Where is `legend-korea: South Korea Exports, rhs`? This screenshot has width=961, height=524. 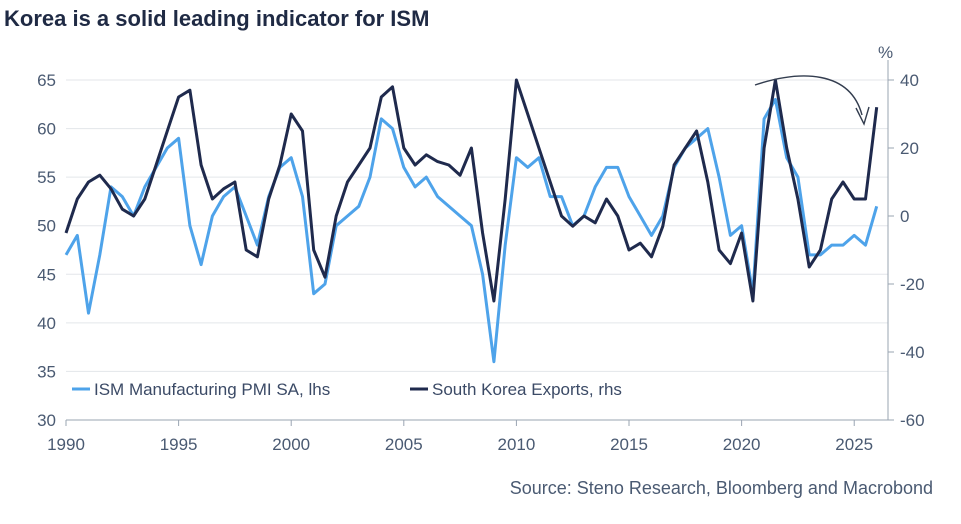
legend-korea: South Korea Exports, rhs is located at coordinates (527, 389).